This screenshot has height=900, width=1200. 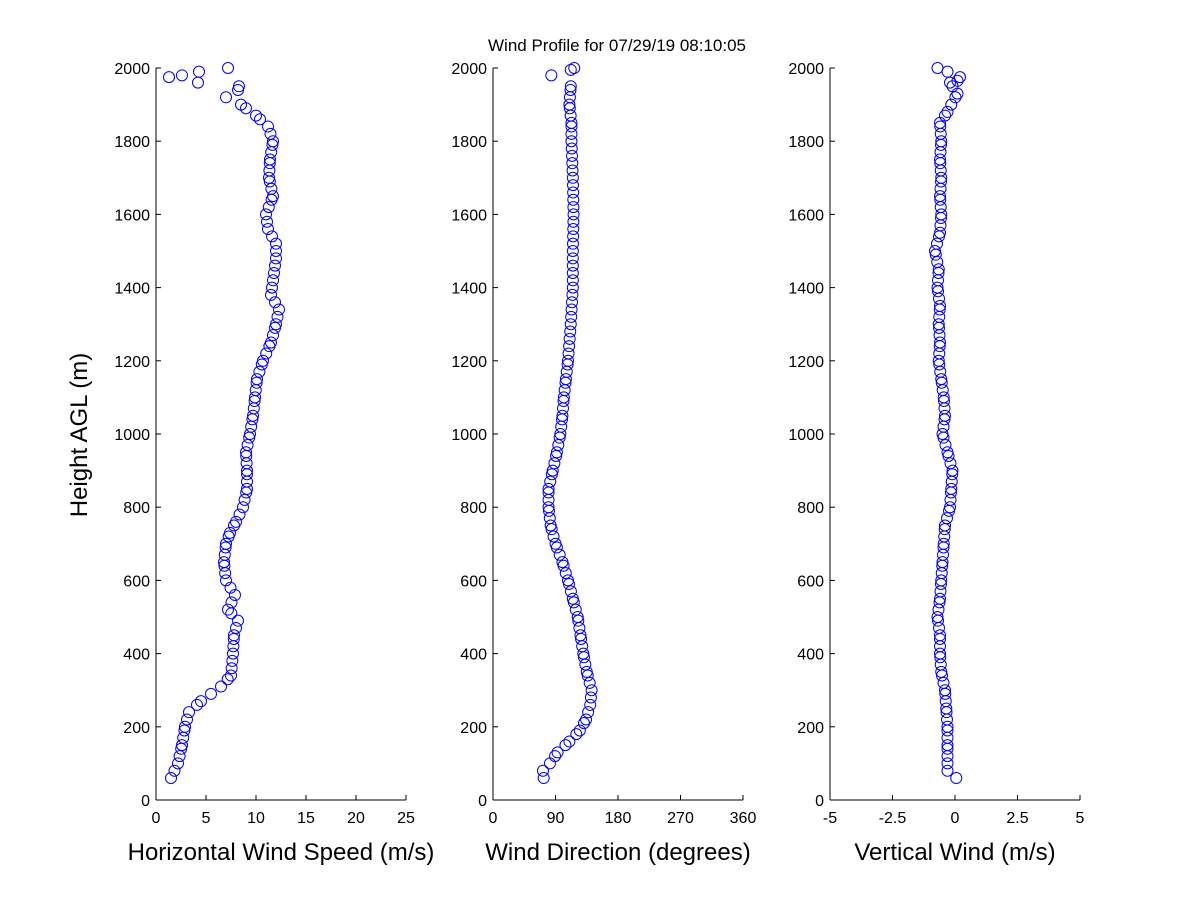 I want to click on x-tick-label: 2.5, so click(x=1017, y=818).